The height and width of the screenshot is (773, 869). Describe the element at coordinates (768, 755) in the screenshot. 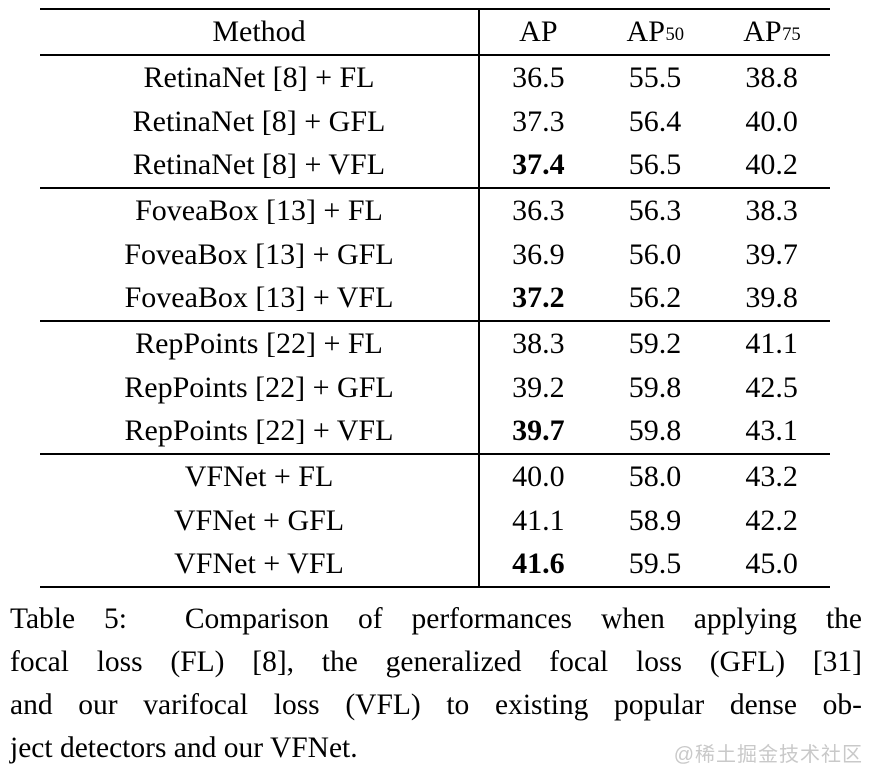

I see `watermark: @稀土掘金技术社区` at that location.